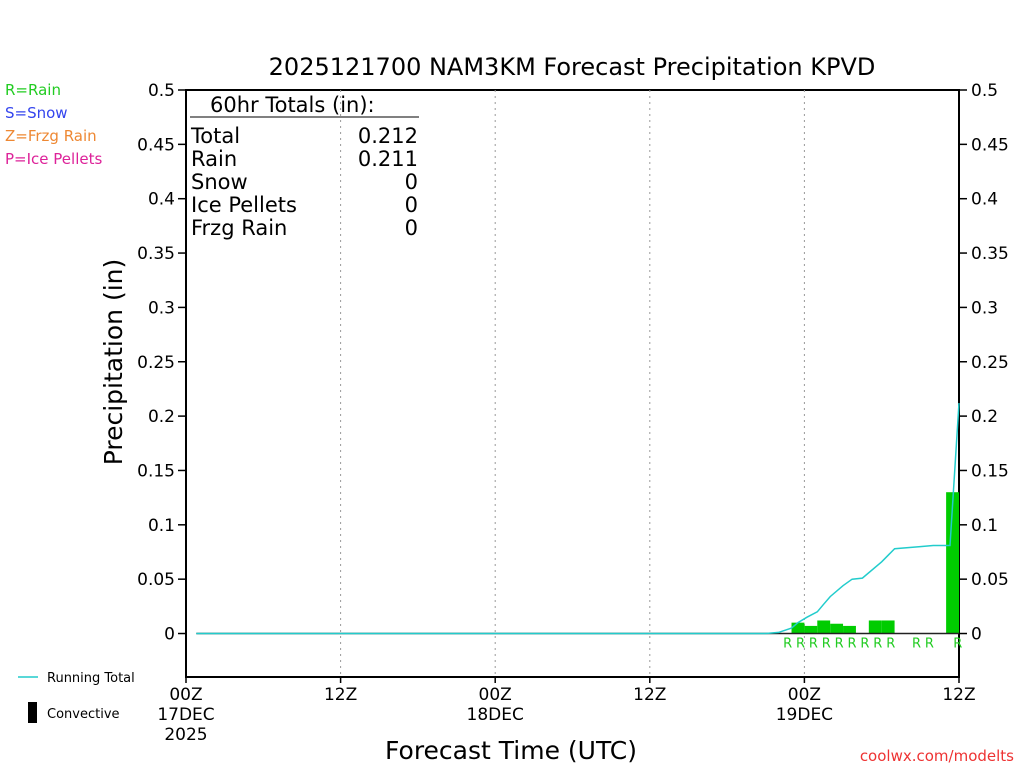 The image size is (1024, 773). I want to click on y-tick-label-left: 0.45, so click(156, 145).